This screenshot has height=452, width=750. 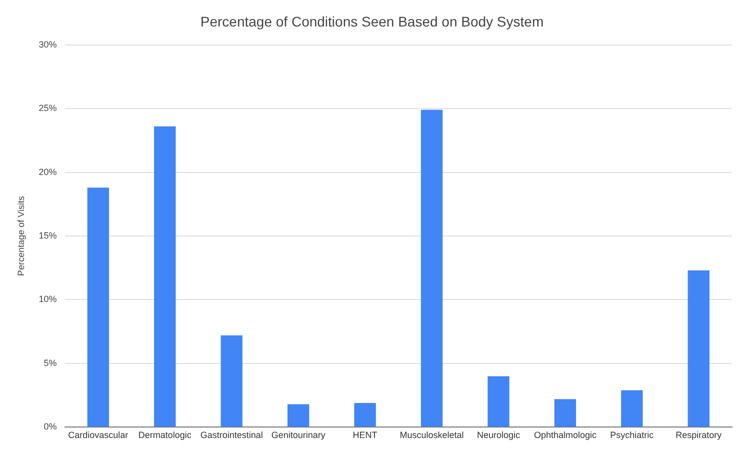 I want to click on x-tick-label: Musculoskeletal, so click(x=432, y=435).